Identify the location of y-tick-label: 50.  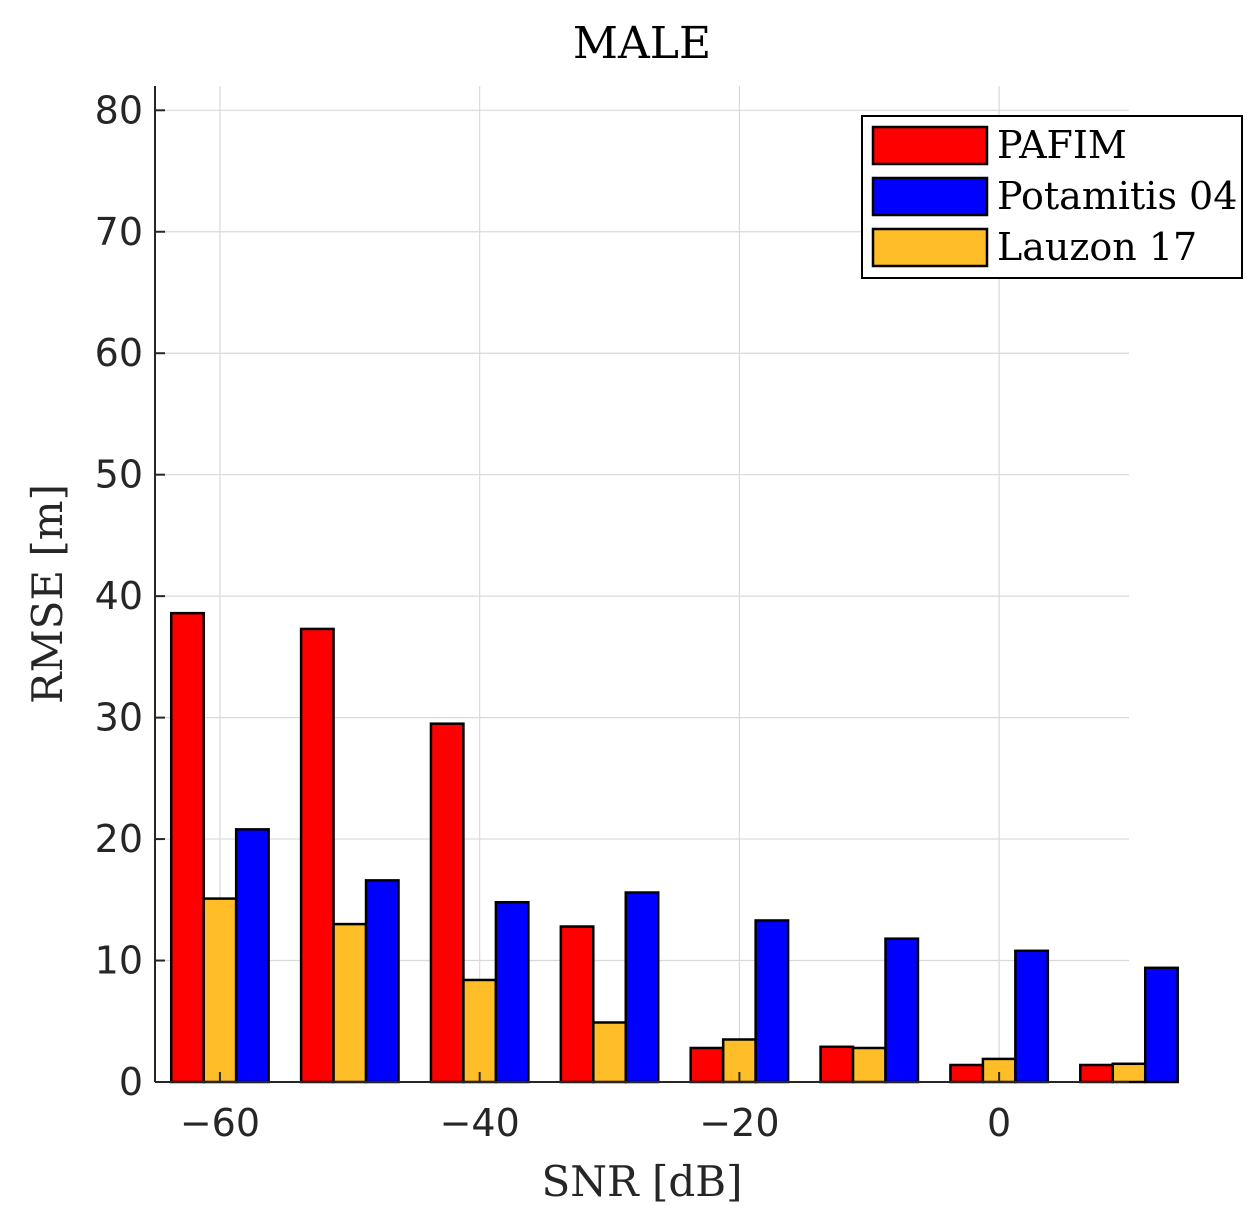
(119, 475).